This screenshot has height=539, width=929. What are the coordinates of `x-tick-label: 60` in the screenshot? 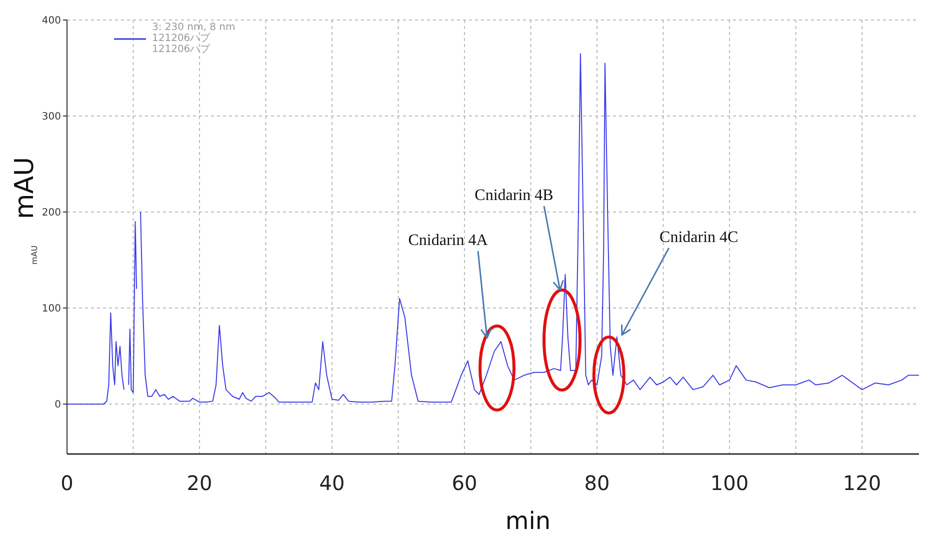 It's located at (465, 483).